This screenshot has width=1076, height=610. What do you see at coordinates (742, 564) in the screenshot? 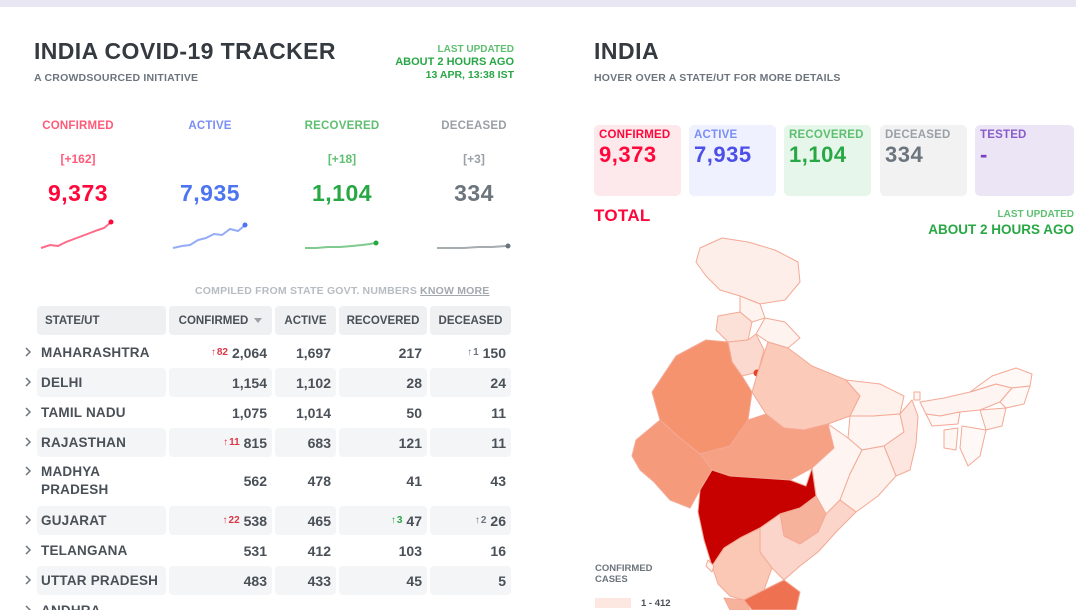
I see `map-state-karnataka` at bounding box center [742, 564].